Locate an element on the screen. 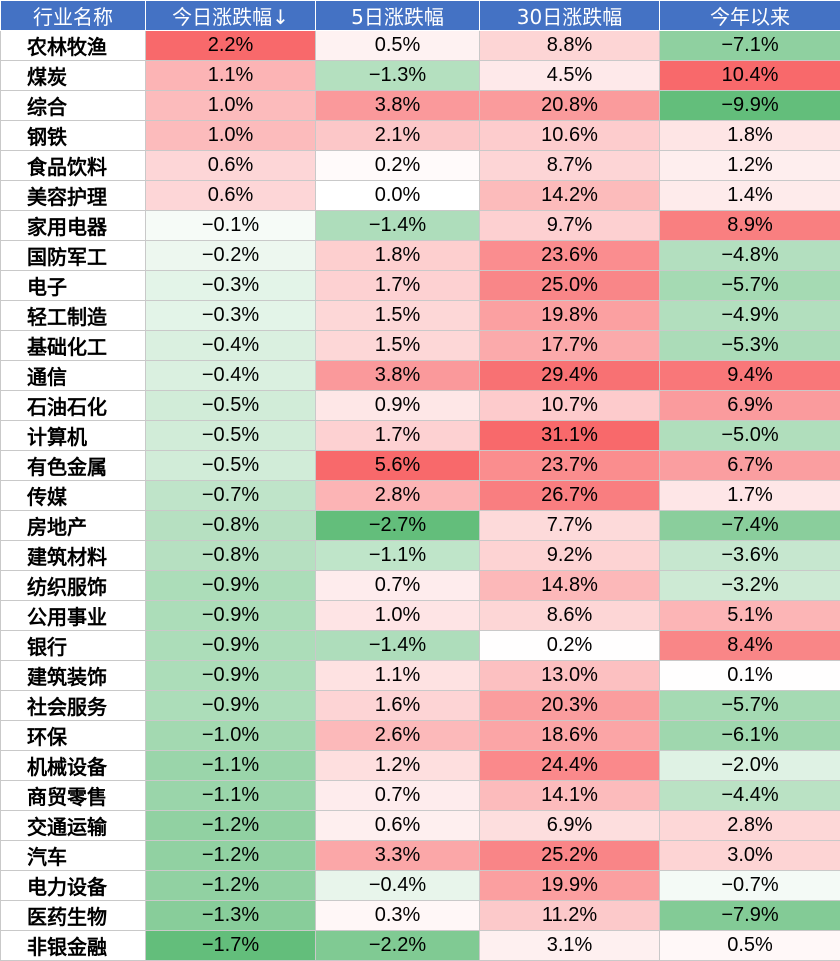  industry-name-cell: 国防军工 is located at coordinates (73, 256).